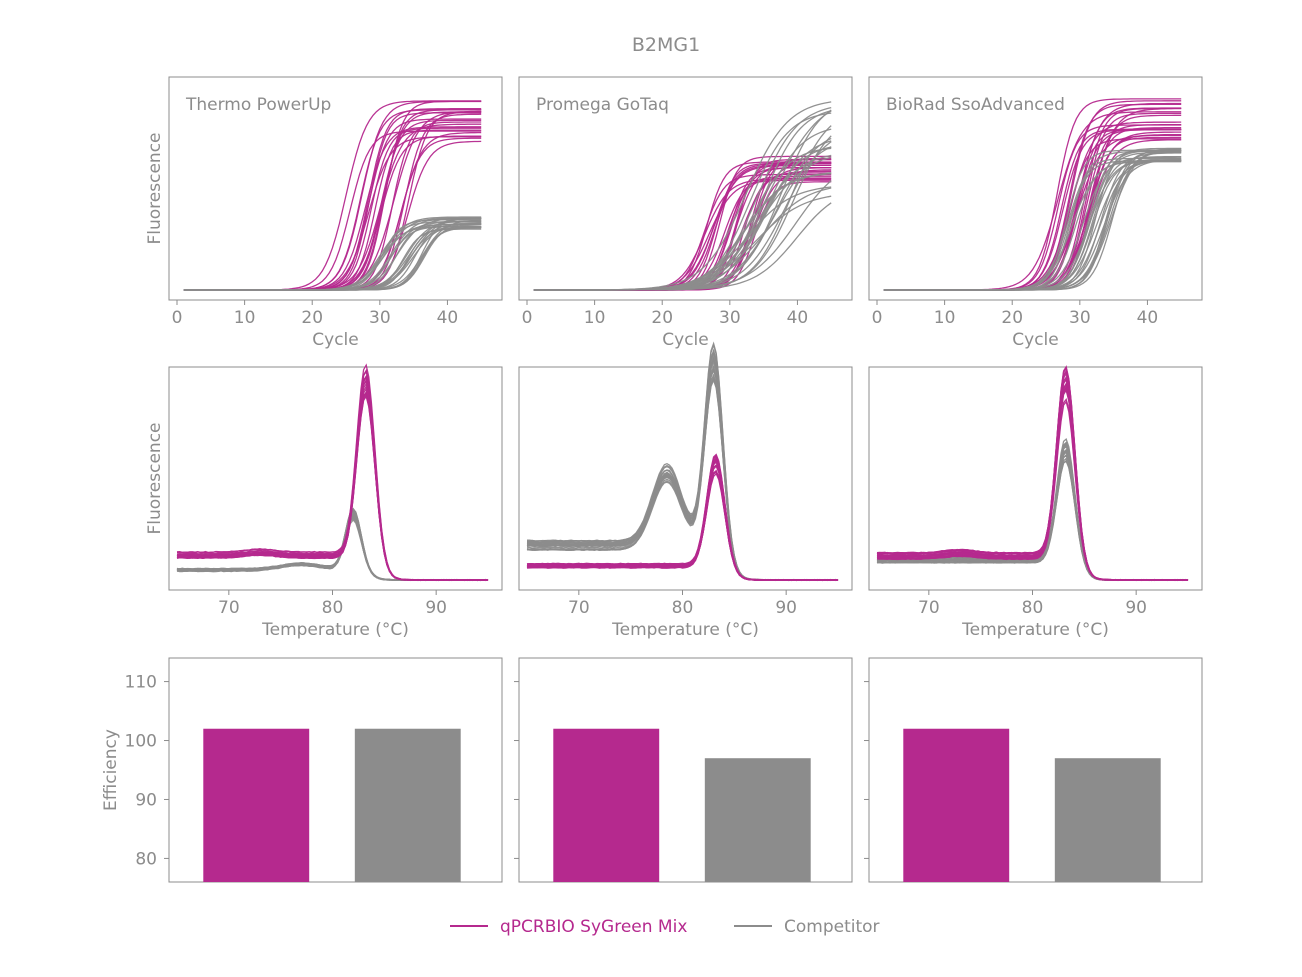  I want to click on panel-melt-2: 70 80 90 Temperature (°C), so click(685, 490).